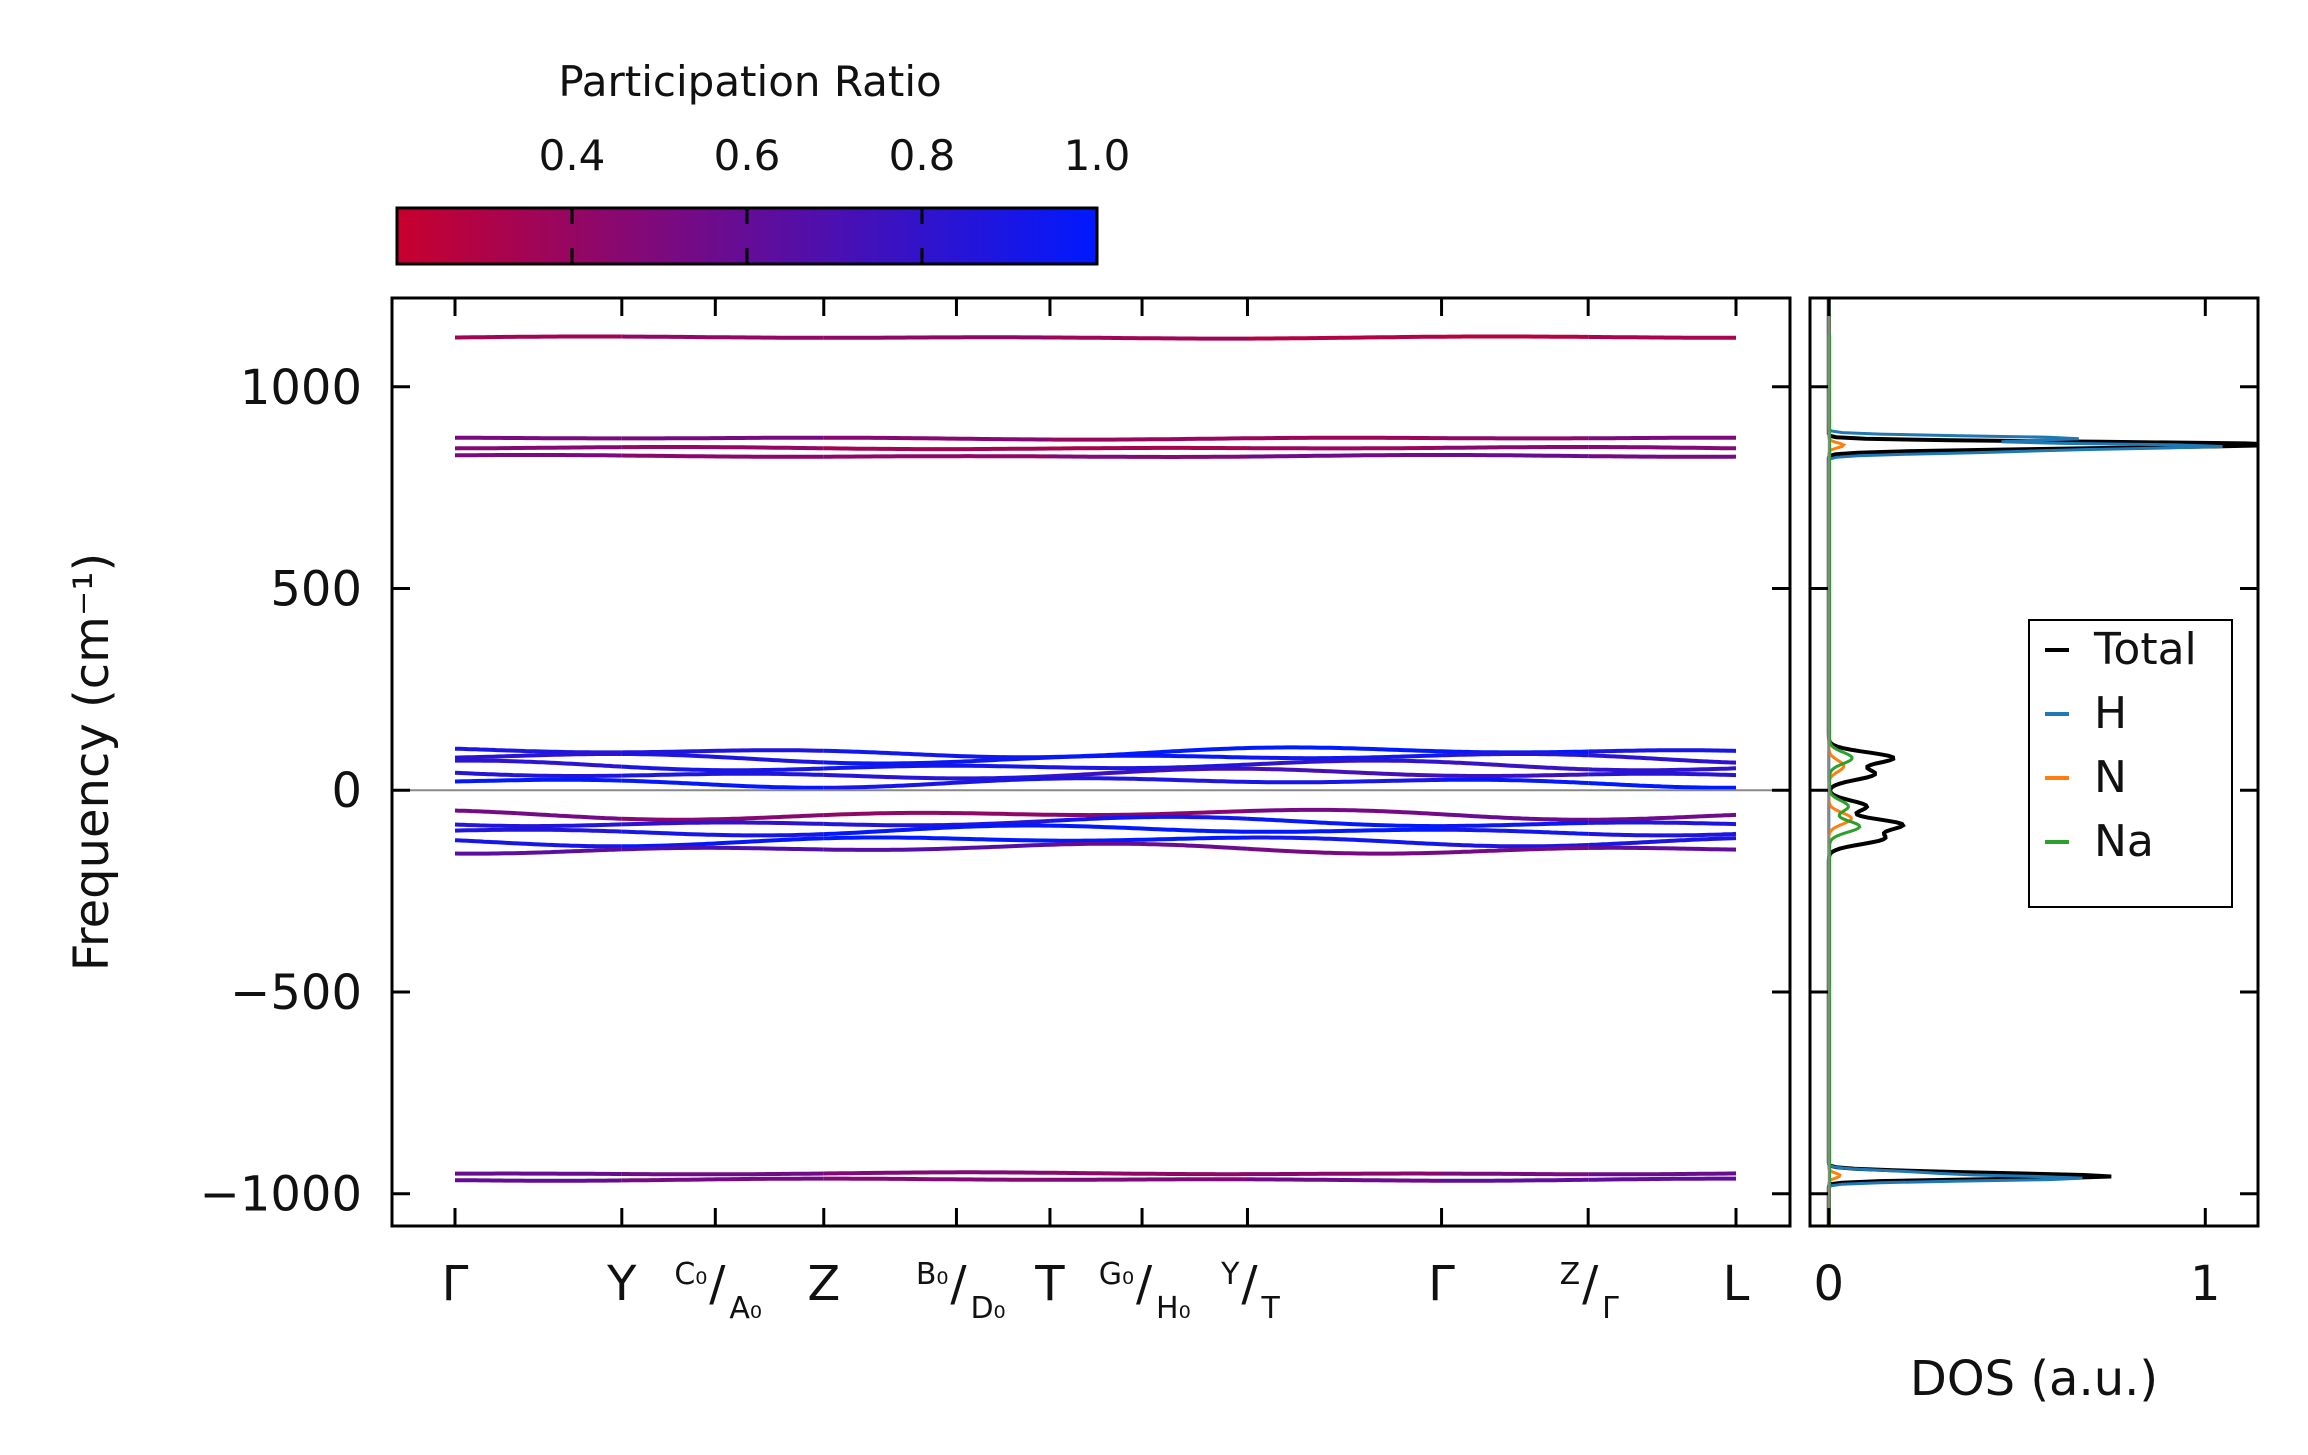 Image resolution: width=2308 pixels, height=1455 pixels. I want to click on legend-entry: H, so click(2110, 713).